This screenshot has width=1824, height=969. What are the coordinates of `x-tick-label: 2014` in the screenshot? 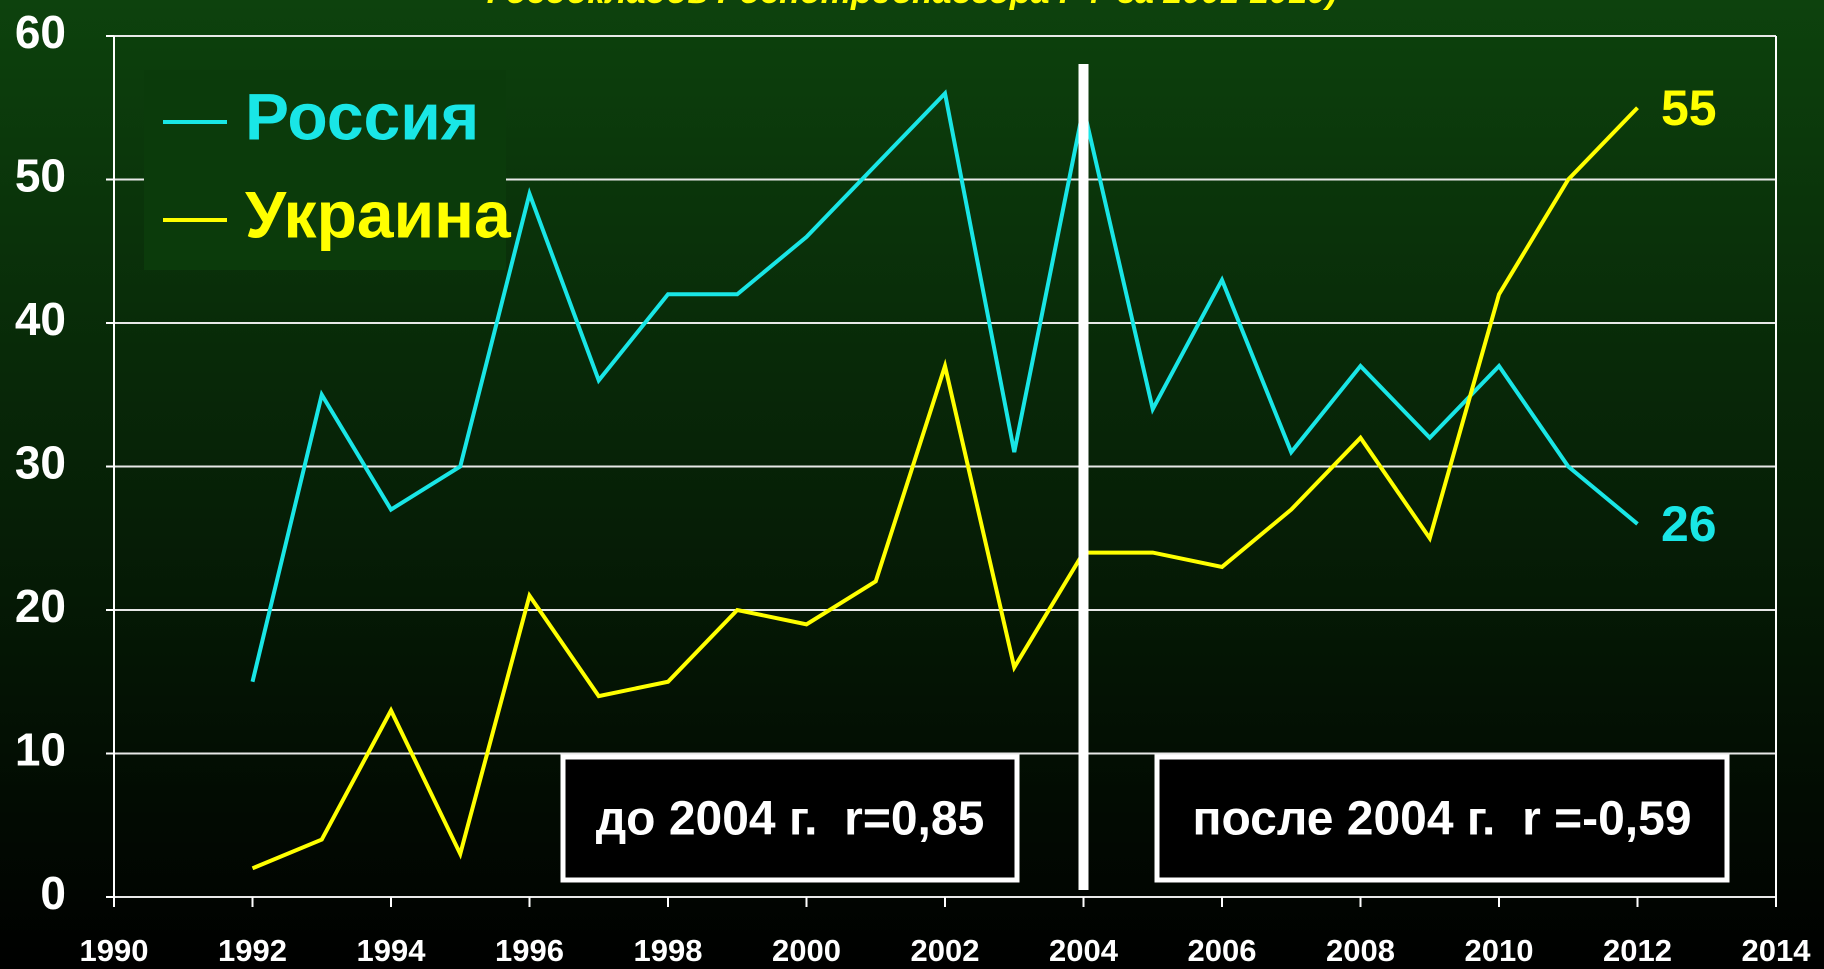 It's located at (1777, 950).